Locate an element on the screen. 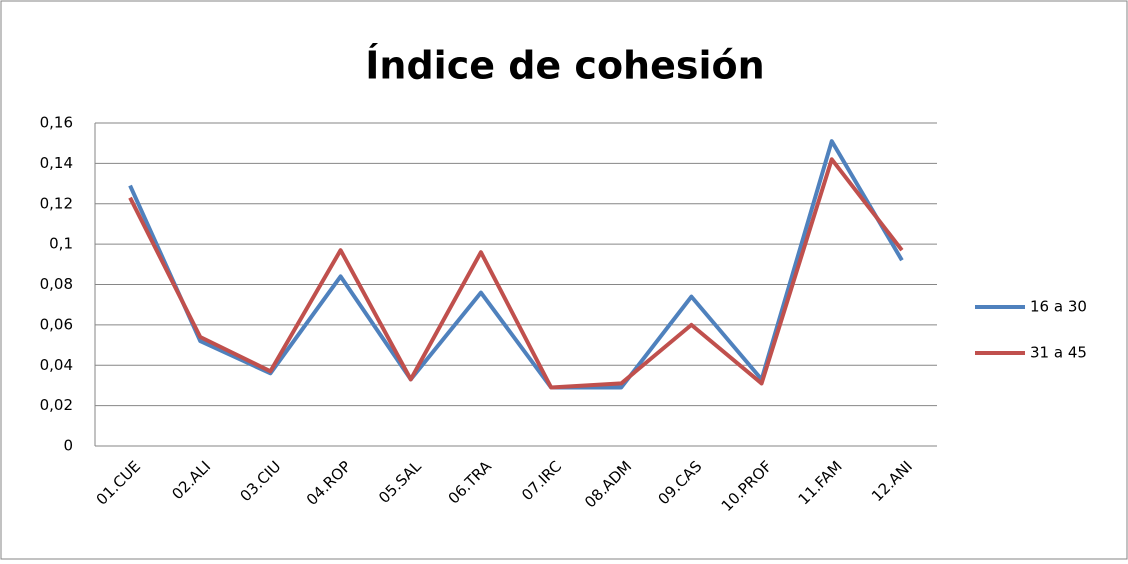  y-tick-label: 0,04 is located at coordinates (56, 365).